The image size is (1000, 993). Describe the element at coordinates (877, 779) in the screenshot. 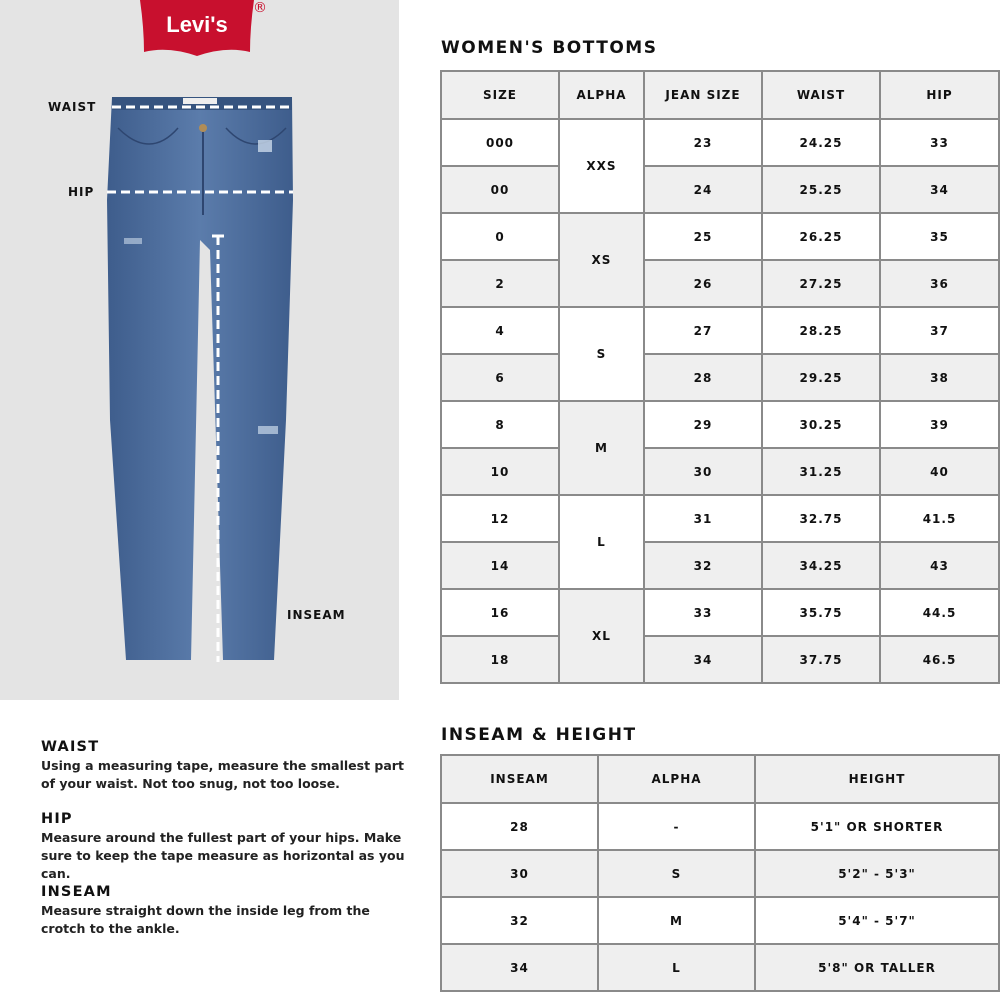

I see `column-header: HEIGHT` at that location.